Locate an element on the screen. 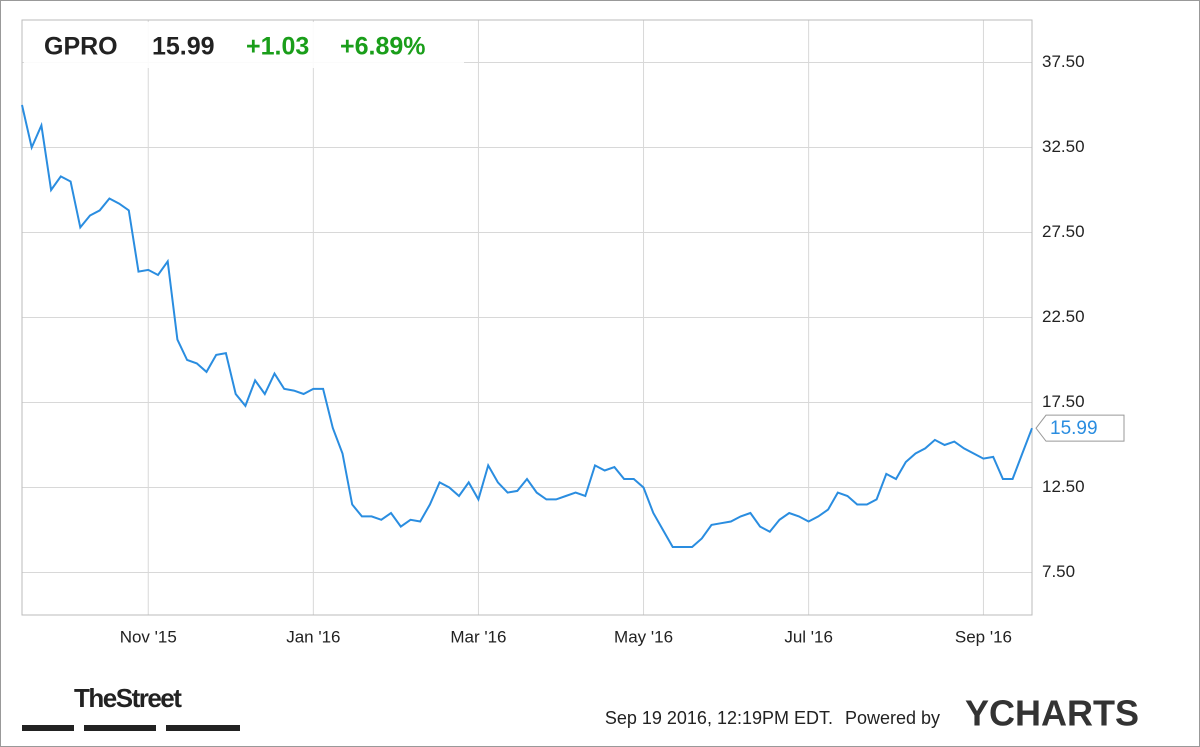 This screenshot has height=747, width=1200. x-tick-label: Sep '16 is located at coordinates (983, 636).